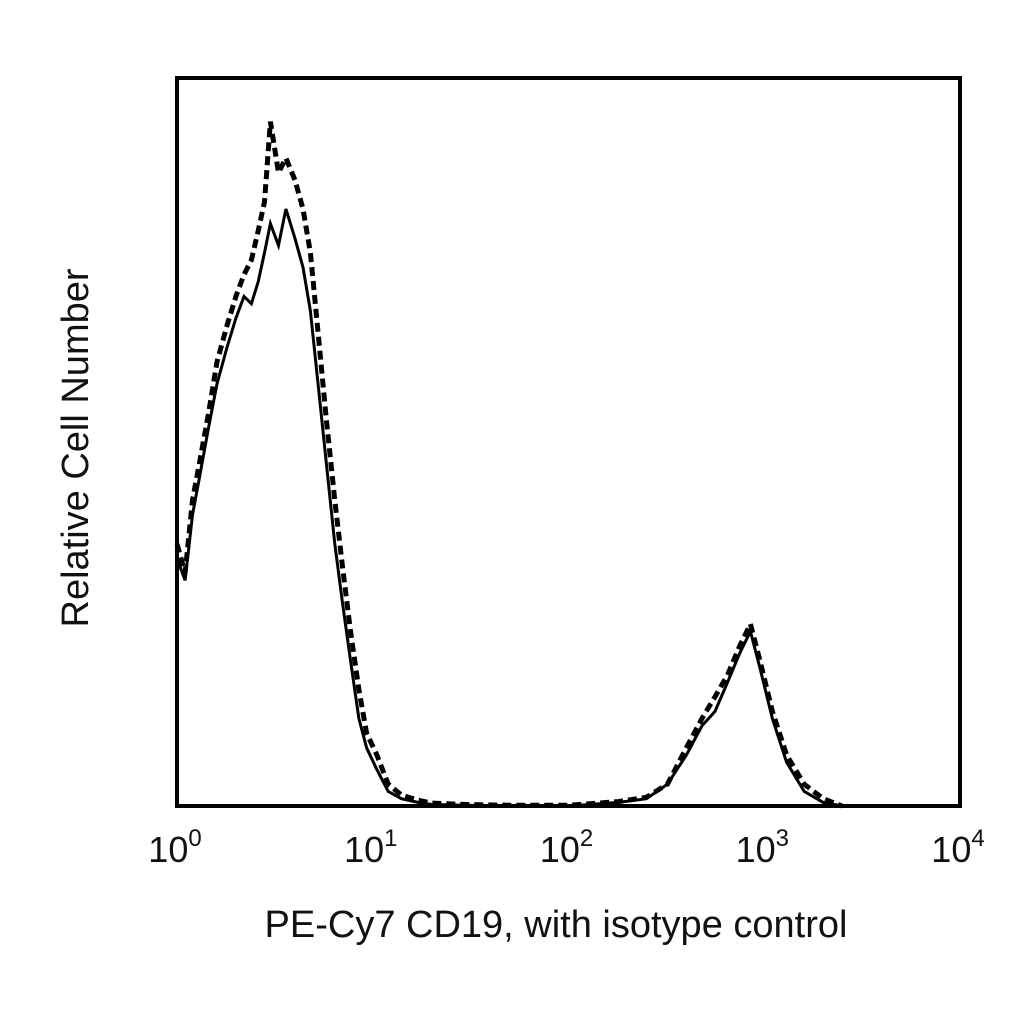 This screenshot has height=1024, width=1024. I want to click on y-axis-label: Relative Cell Number, so click(76, 447).